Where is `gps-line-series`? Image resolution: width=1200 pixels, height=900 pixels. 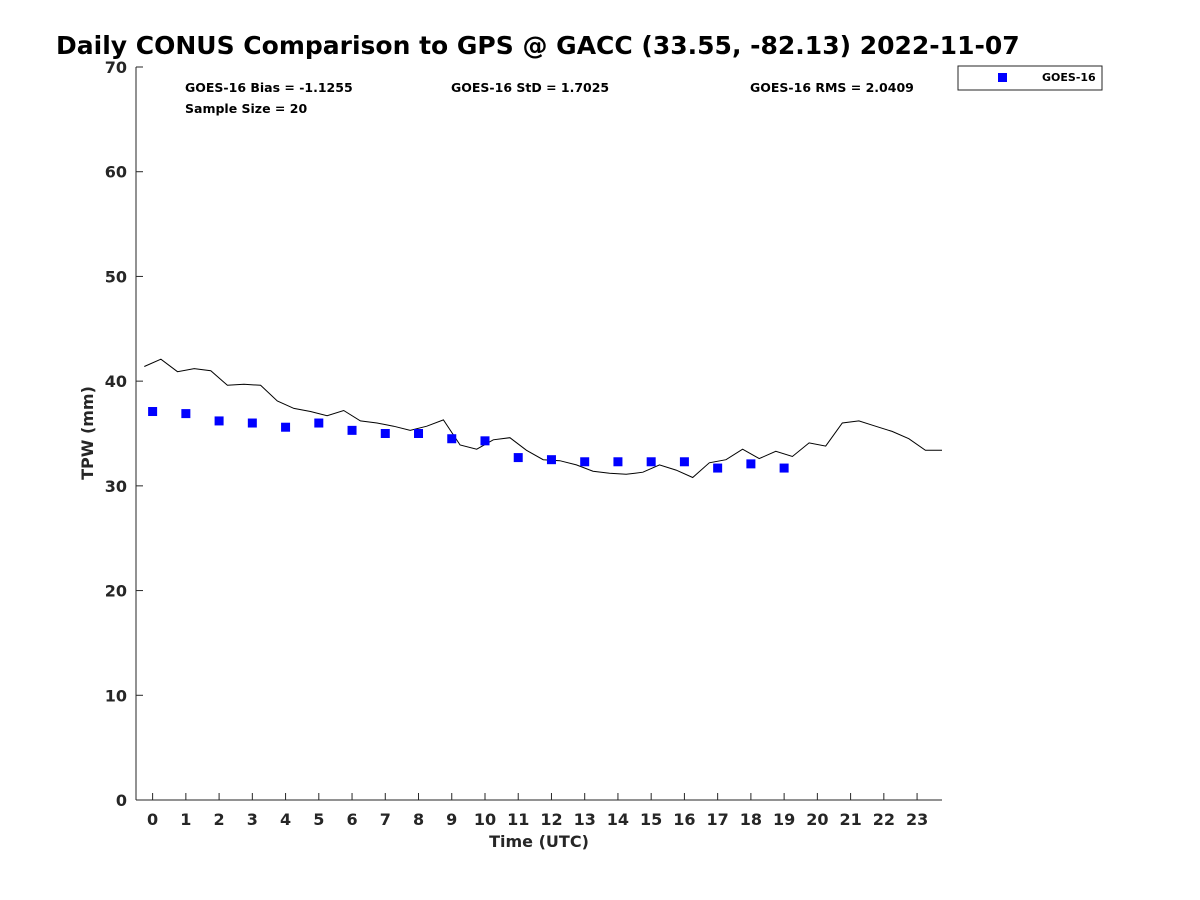
gps-line-series is located at coordinates (543, 418).